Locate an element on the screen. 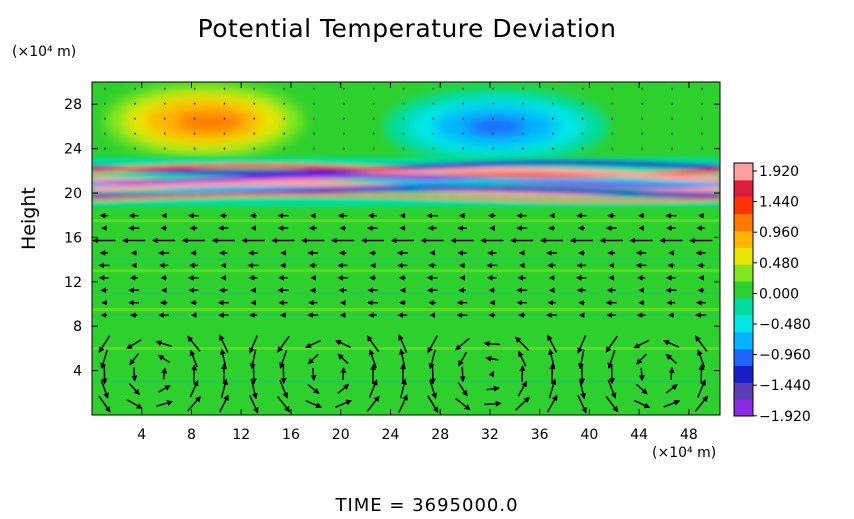 Image resolution: width=854 pixels, height=519 pixels. colorbar-label: −0.960 is located at coordinates (785, 356).